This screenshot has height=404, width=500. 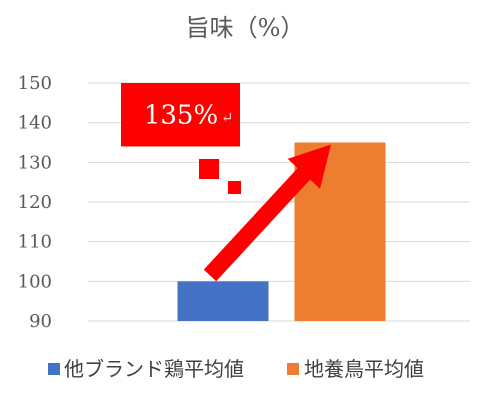 What do you see at coordinates (35, 162) in the screenshot?
I see `y-tick-label: 130` at bounding box center [35, 162].